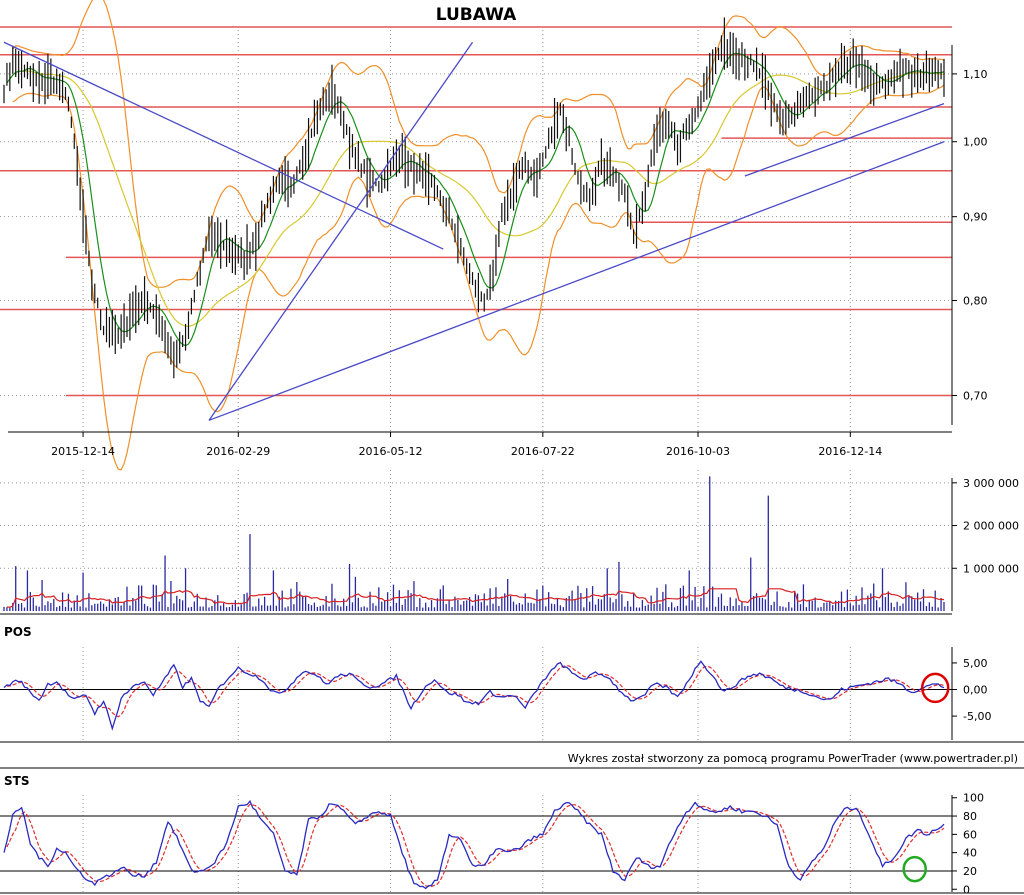 The width and height of the screenshot is (1024, 895). What do you see at coordinates (83, 451) in the screenshot?
I see `price-x-tick-label: 2015-12-14` at bounding box center [83, 451].